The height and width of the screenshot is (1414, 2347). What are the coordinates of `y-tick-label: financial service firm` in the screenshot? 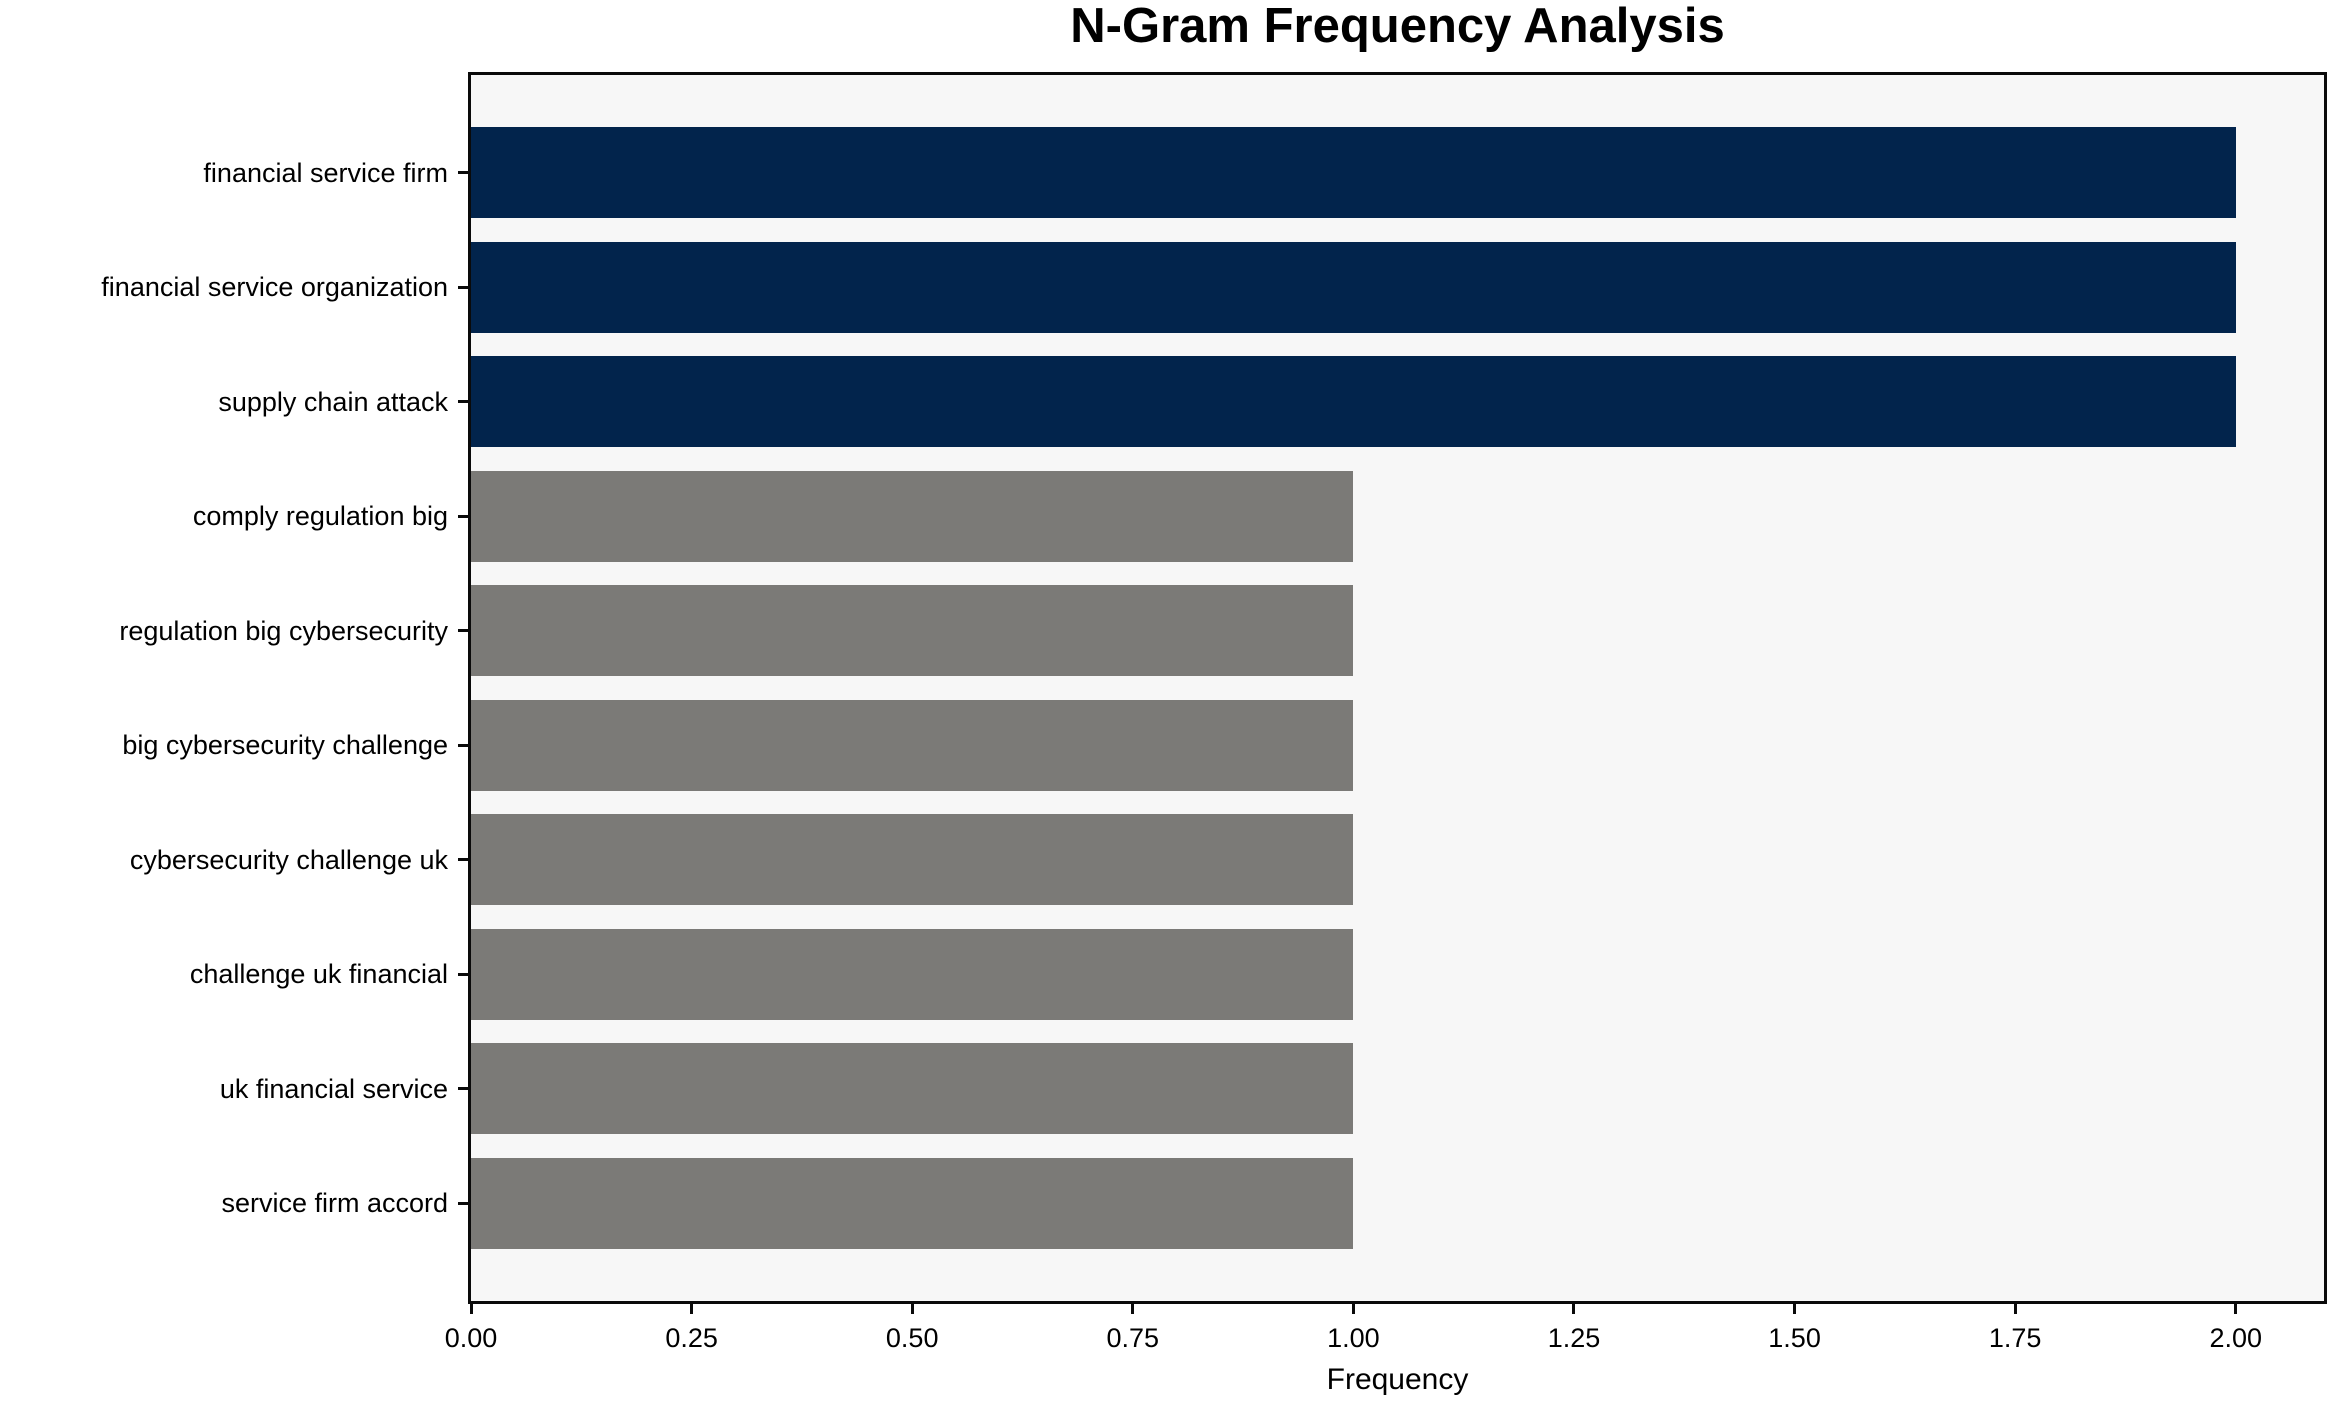 It's located at (325, 172).